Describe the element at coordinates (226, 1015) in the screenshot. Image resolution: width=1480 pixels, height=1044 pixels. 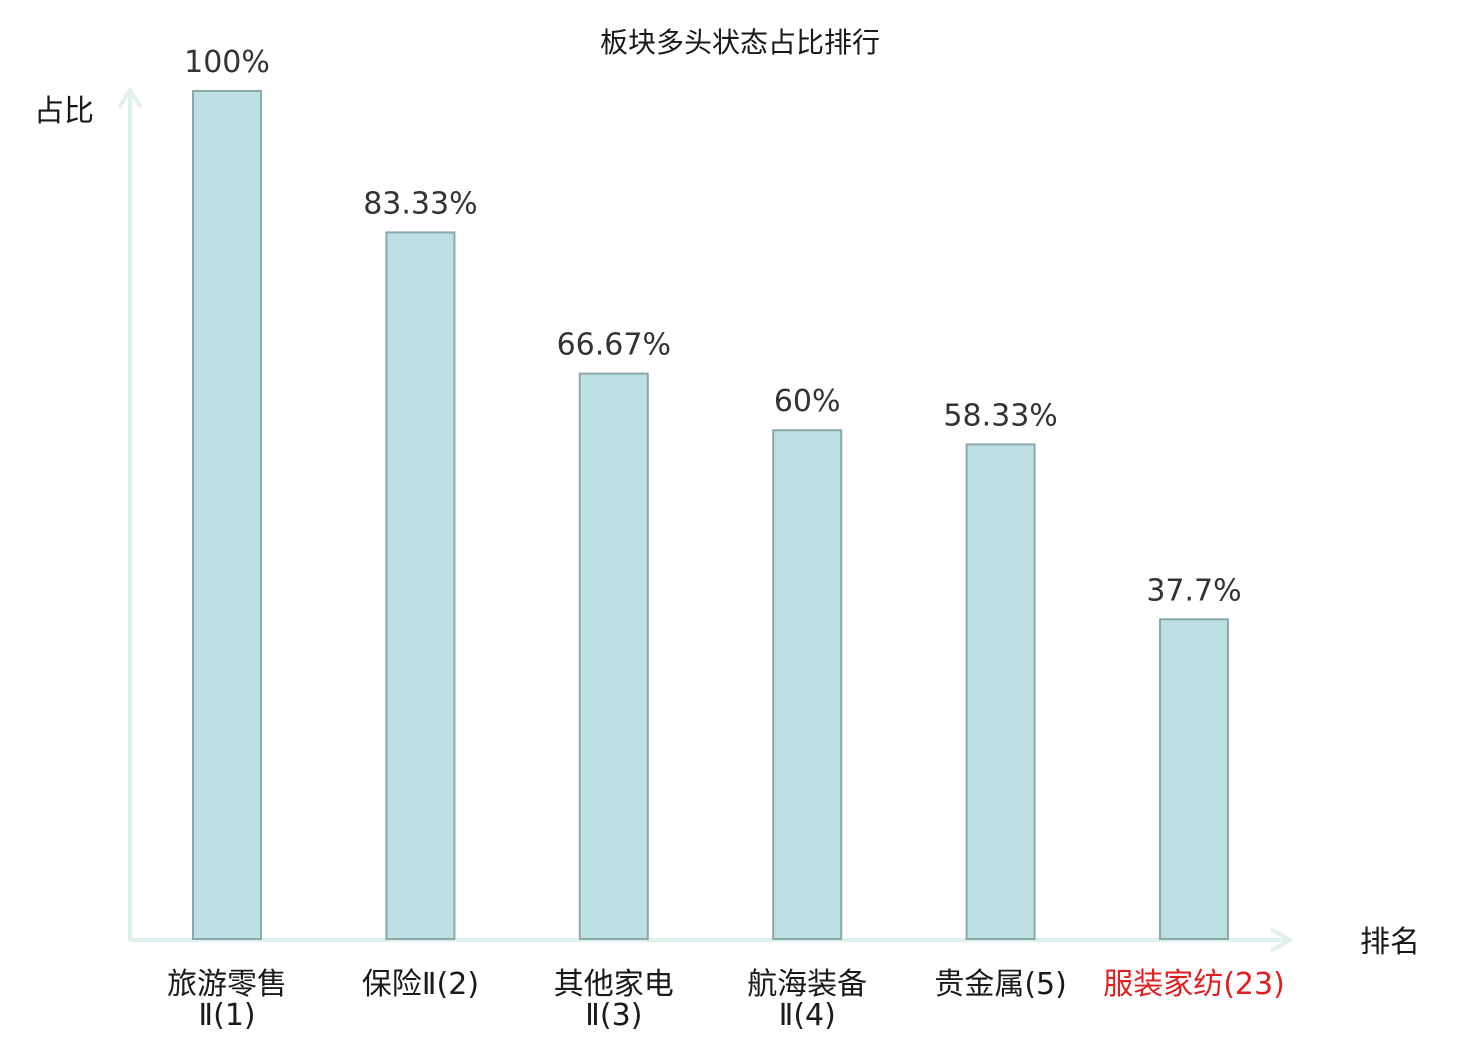
I see `category-label-line2: Ⅱ(1)` at that location.